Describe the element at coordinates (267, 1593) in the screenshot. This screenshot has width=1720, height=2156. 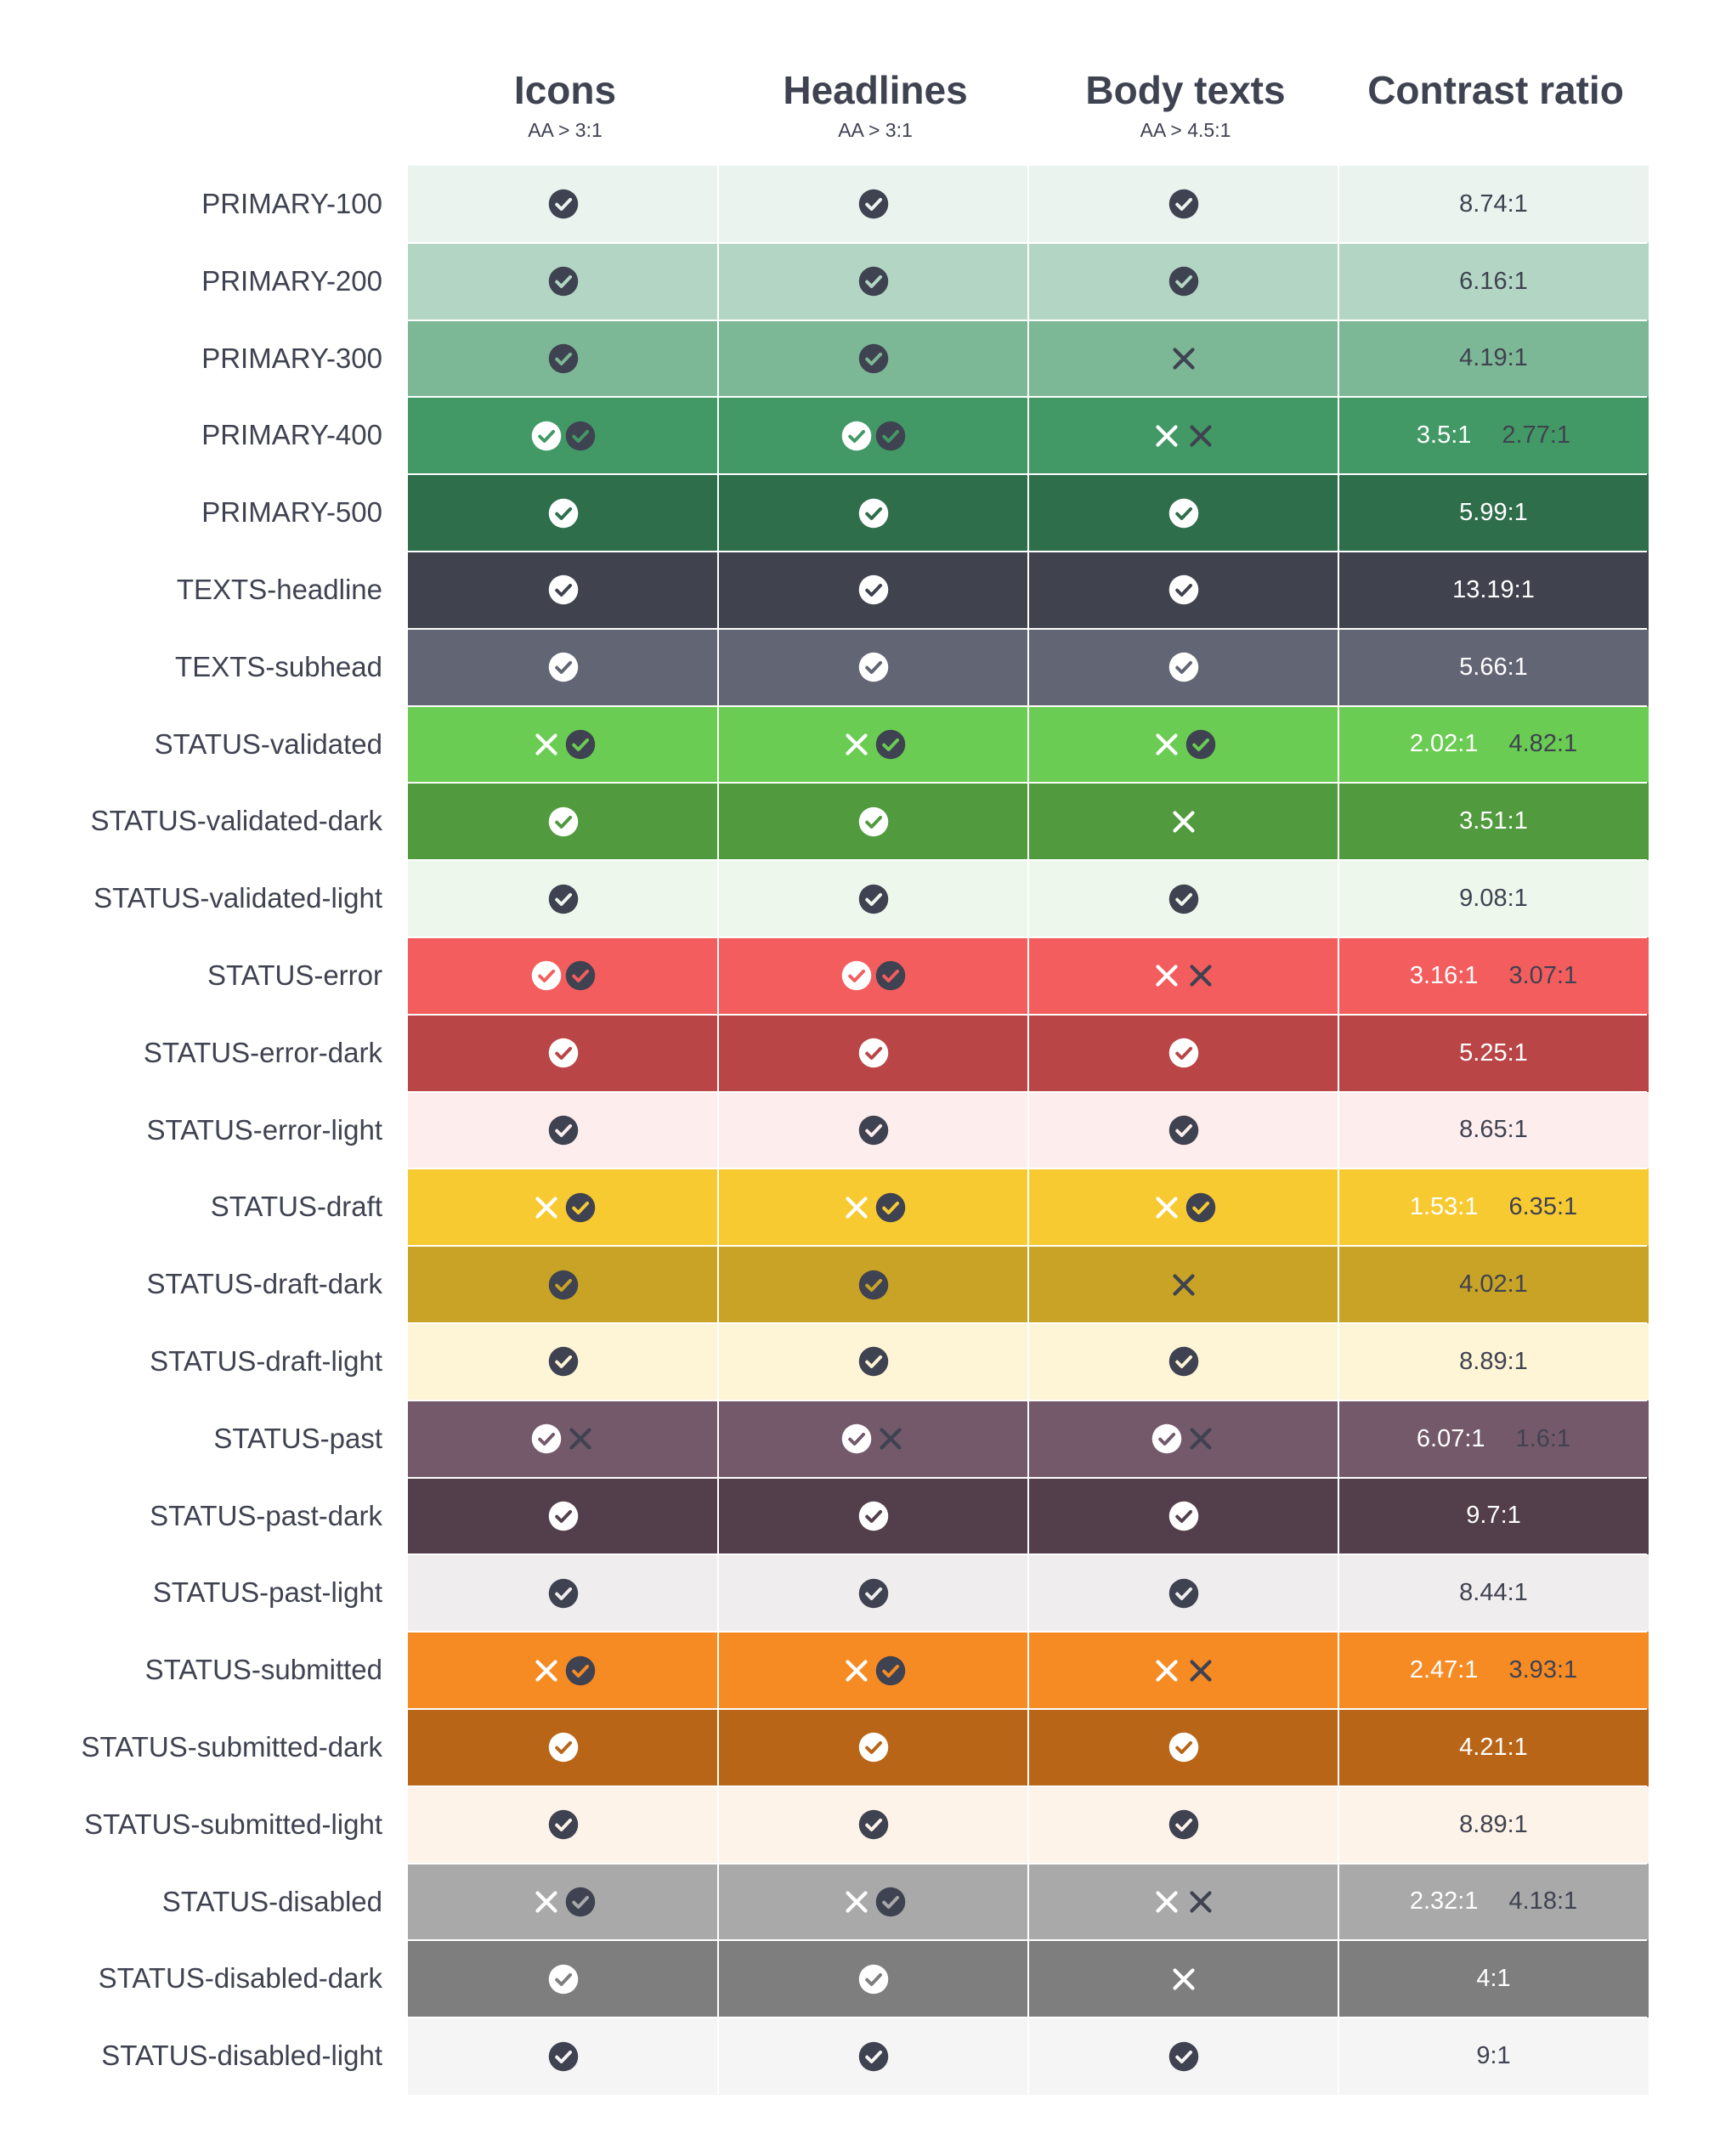
I see `row-label: STATUS-past-light` at that location.